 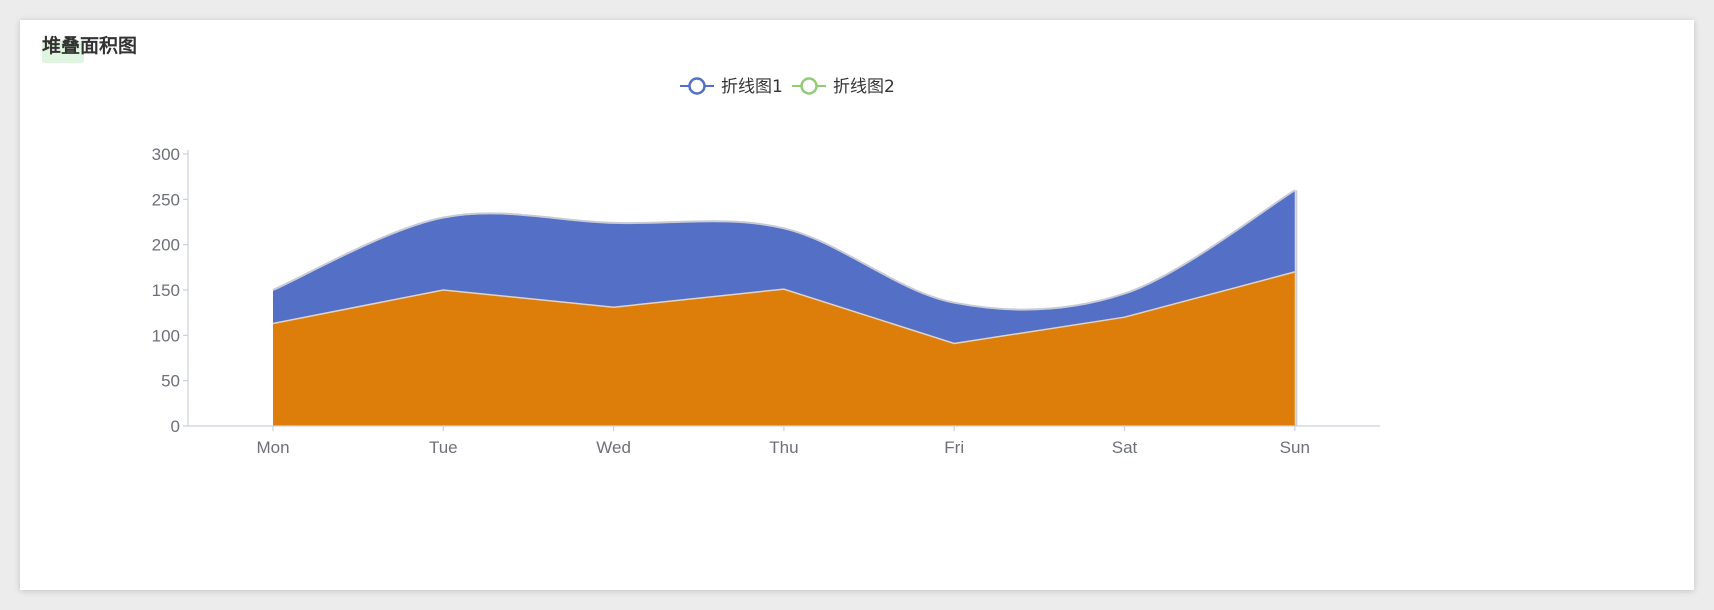 I want to click on x-tick-label: Mon, so click(x=272, y=447).